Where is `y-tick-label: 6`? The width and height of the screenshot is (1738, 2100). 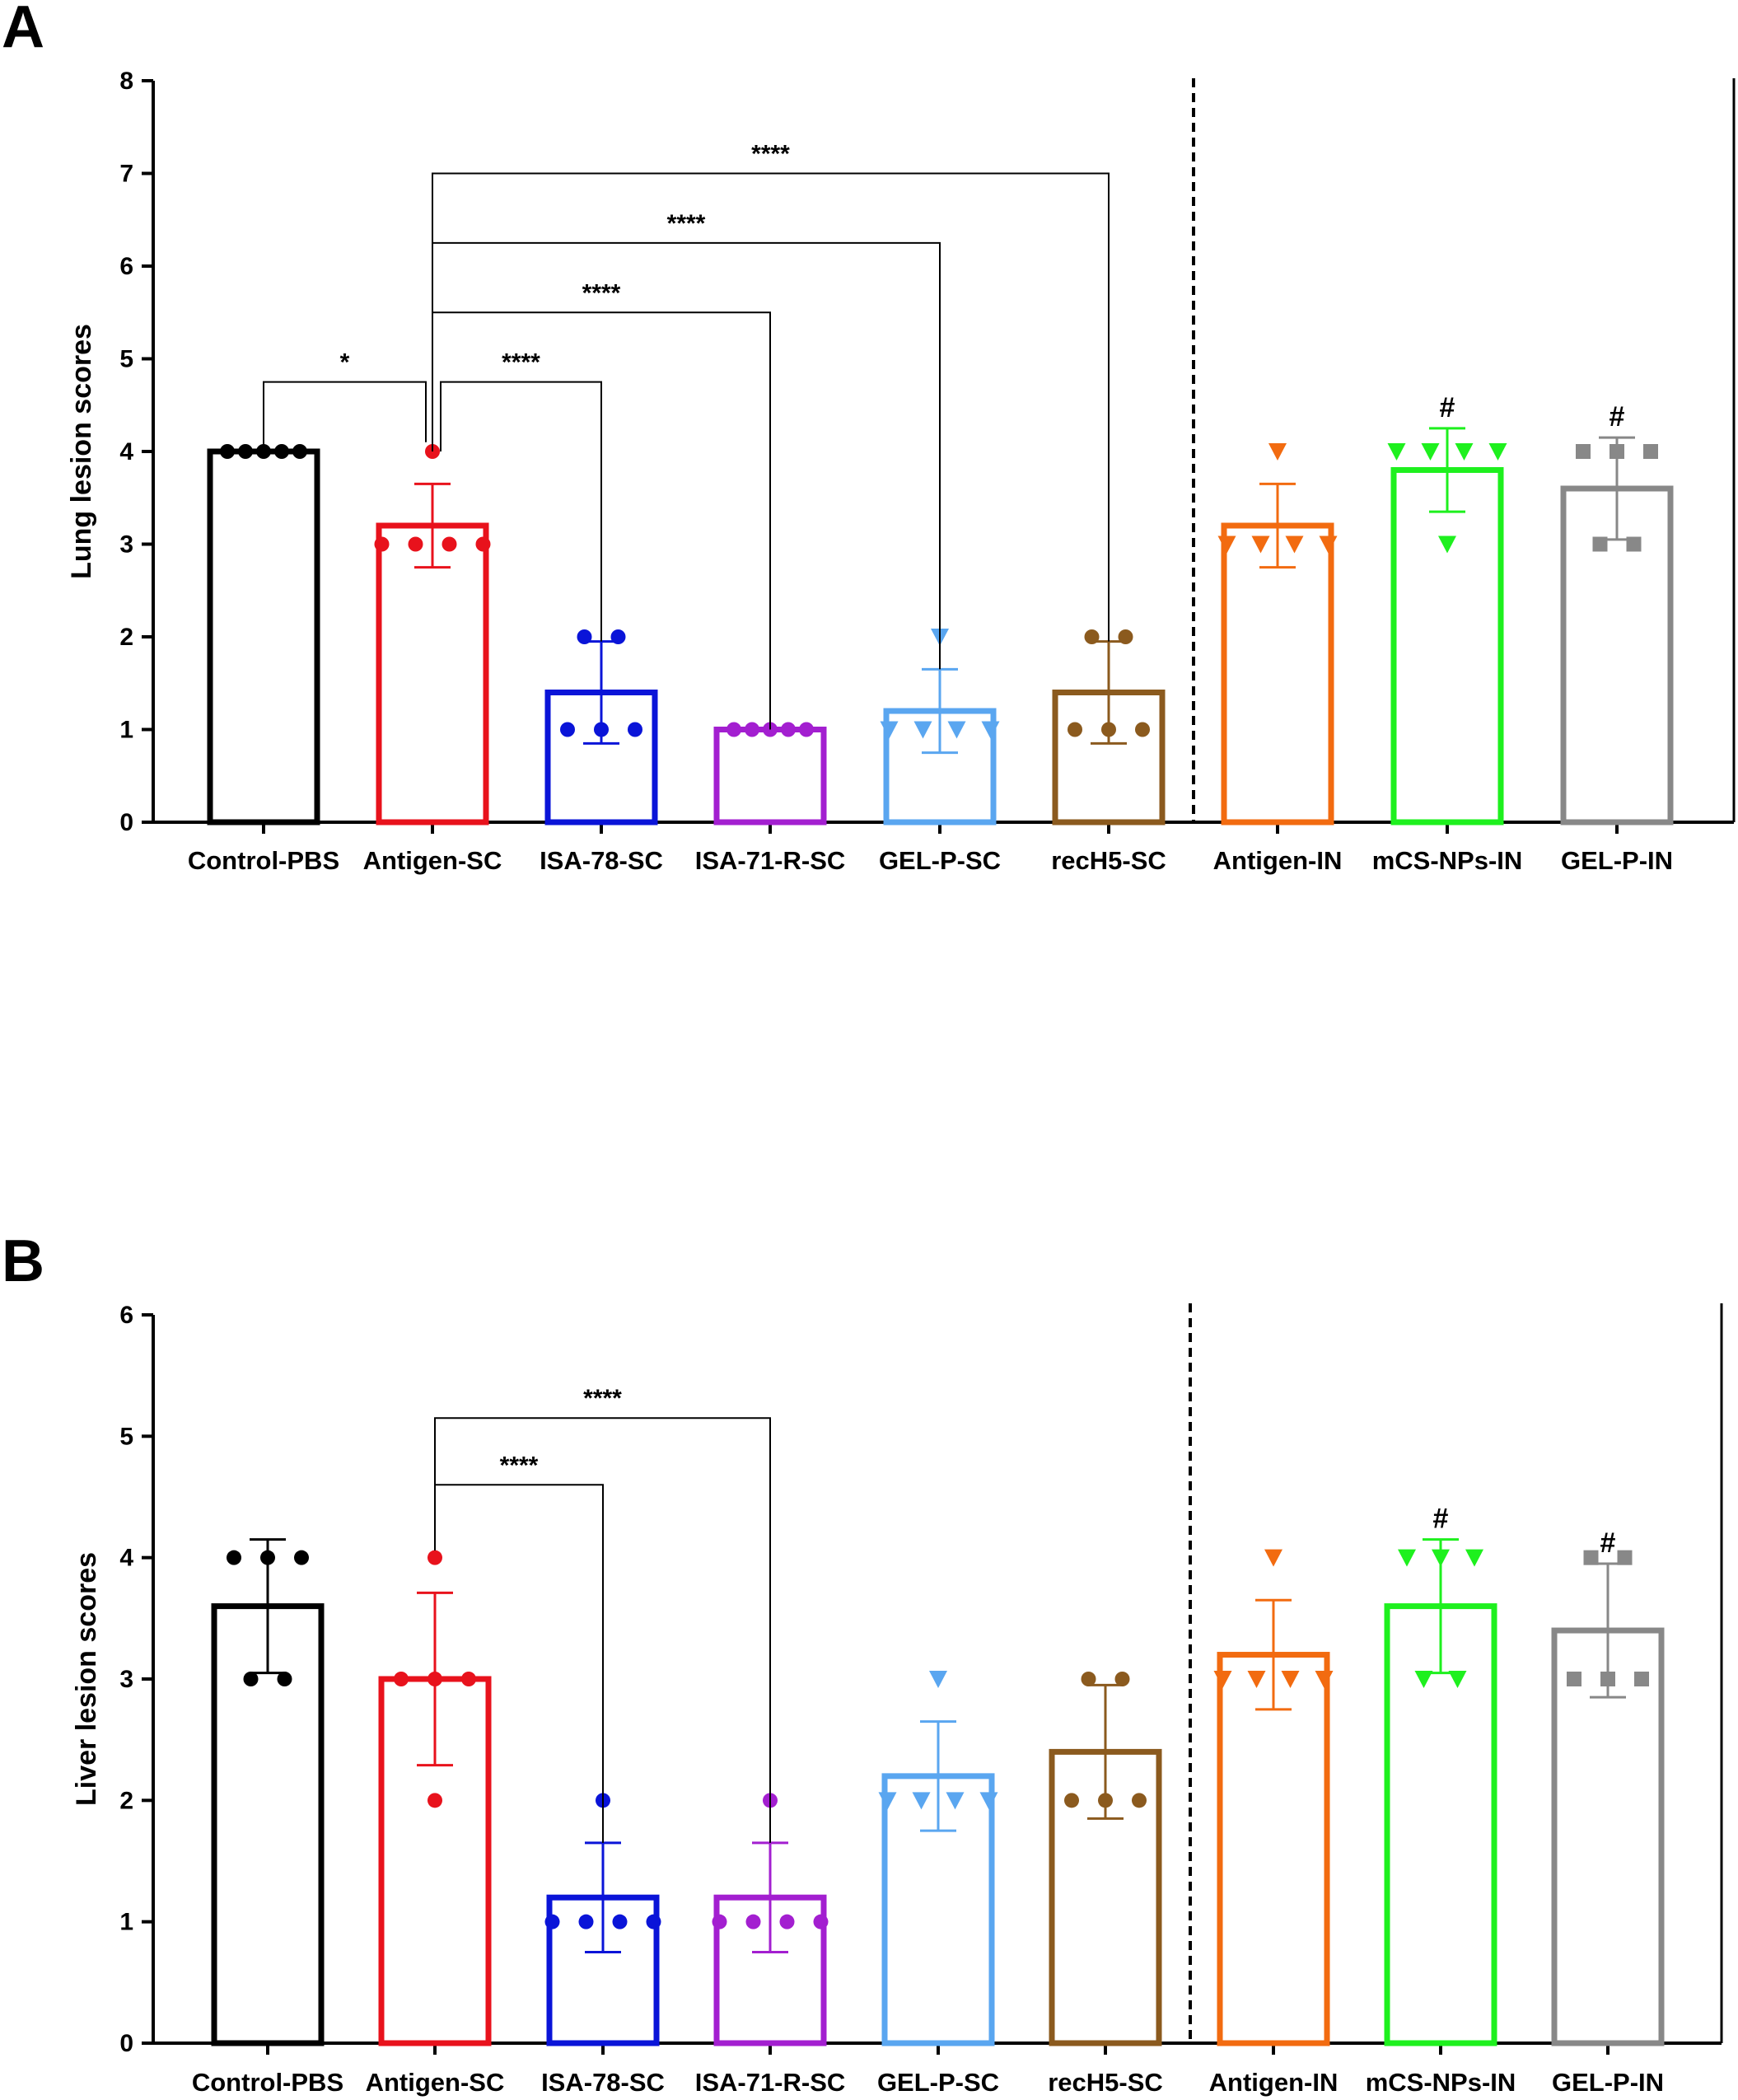 y-tick-label: 6 is located at coordinates (126, 267).